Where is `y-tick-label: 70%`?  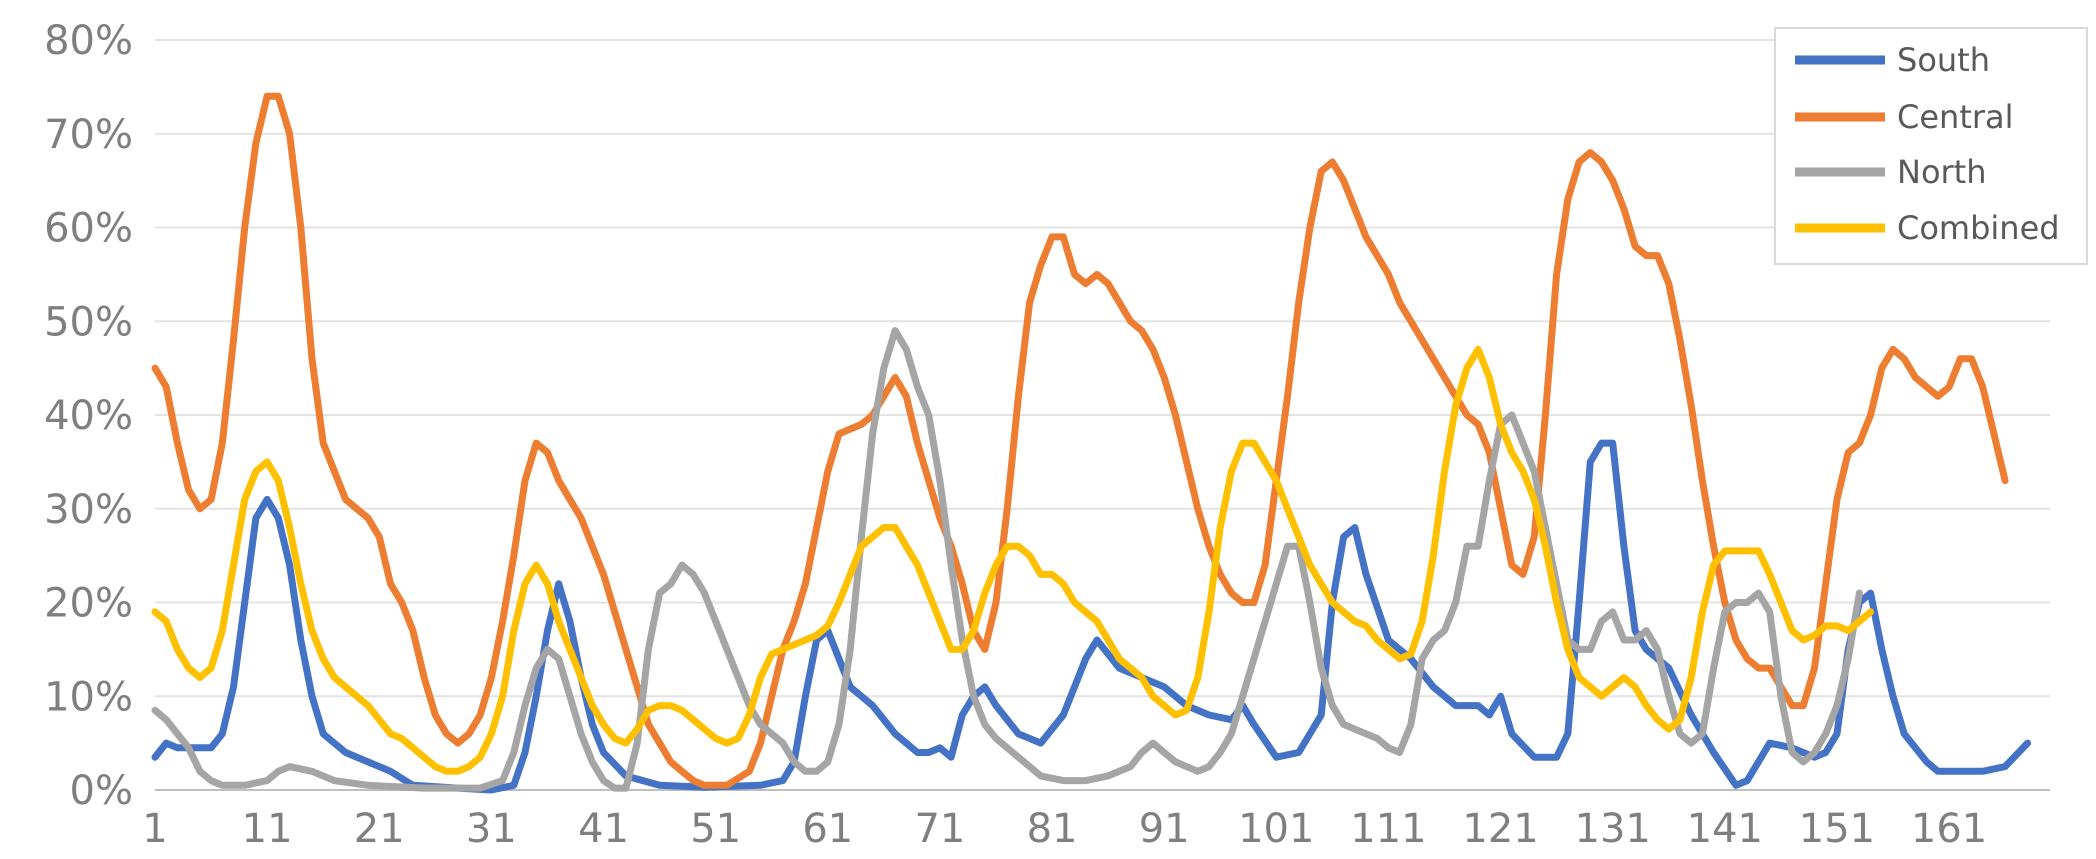 y-tick-label: 70% is located at coordinates (88, 135).